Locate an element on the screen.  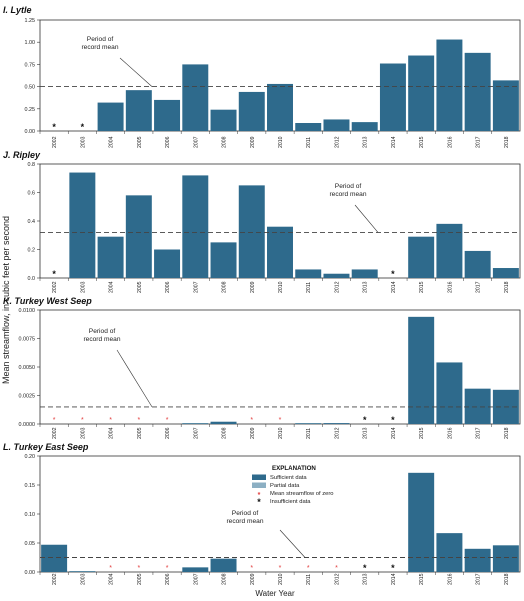
y-tick-label: 0.20 is located at coordinates (30, 457).